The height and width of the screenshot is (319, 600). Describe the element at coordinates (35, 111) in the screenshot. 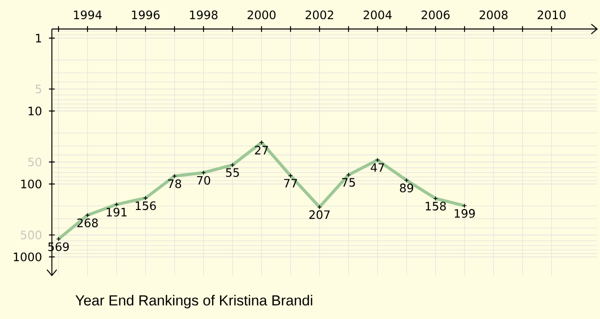

I see `y-tick-label: 10` at that location.